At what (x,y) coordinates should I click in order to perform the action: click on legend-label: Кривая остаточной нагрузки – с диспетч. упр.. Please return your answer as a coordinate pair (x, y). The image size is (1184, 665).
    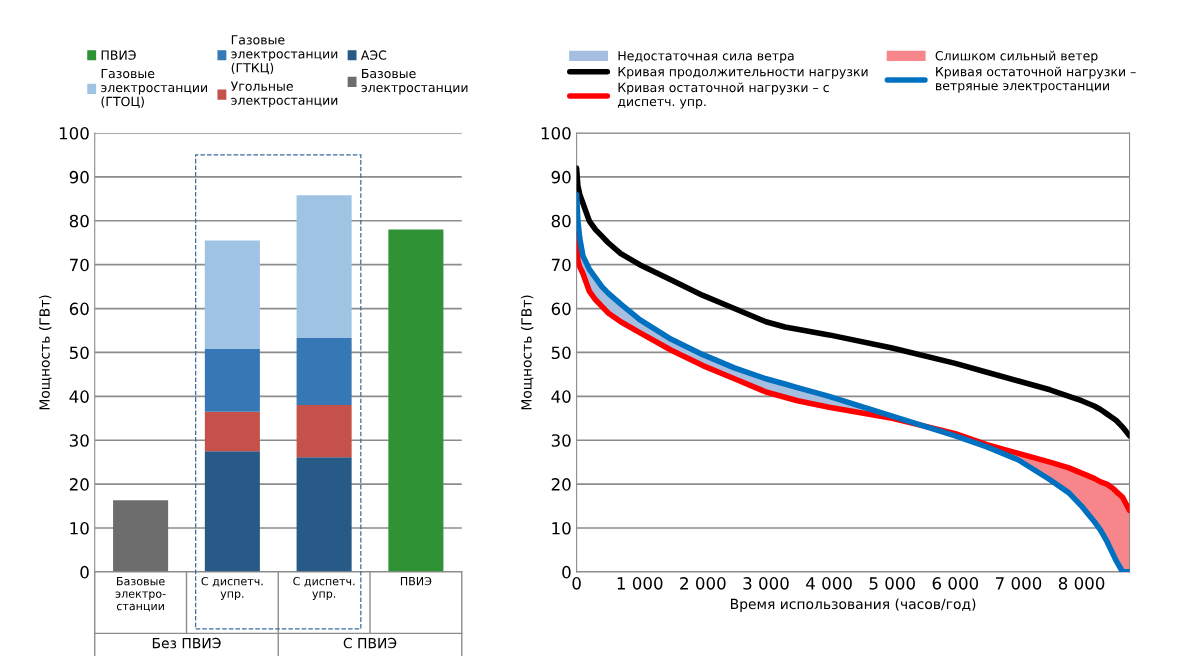
    Looking at the image, I should click on (723, 95).